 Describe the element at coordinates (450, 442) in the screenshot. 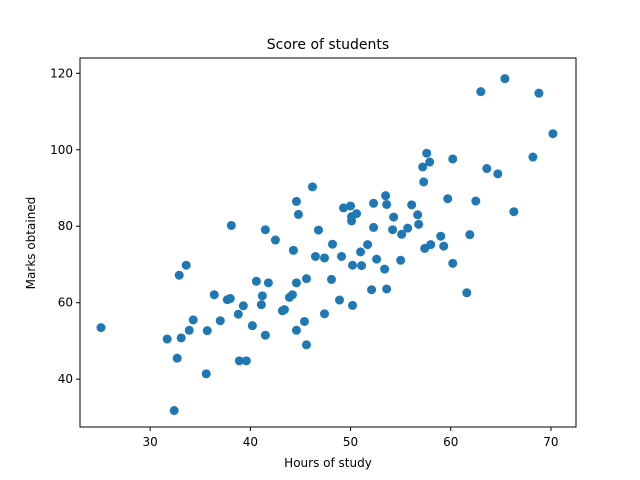

I see `x-tick-label-60: 60` at that location.